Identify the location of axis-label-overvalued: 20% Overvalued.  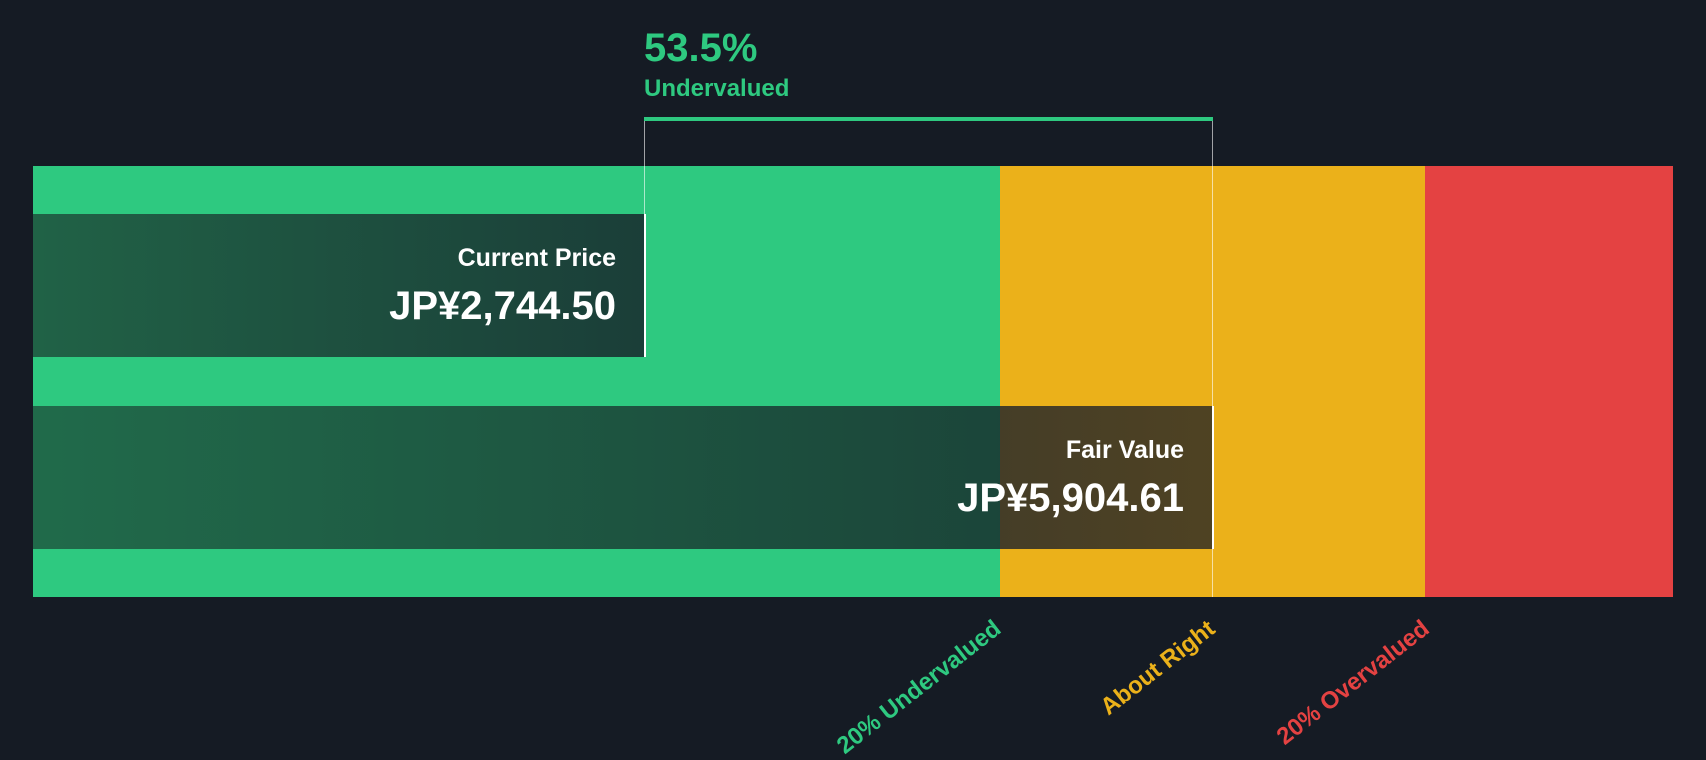
(1353, 682).